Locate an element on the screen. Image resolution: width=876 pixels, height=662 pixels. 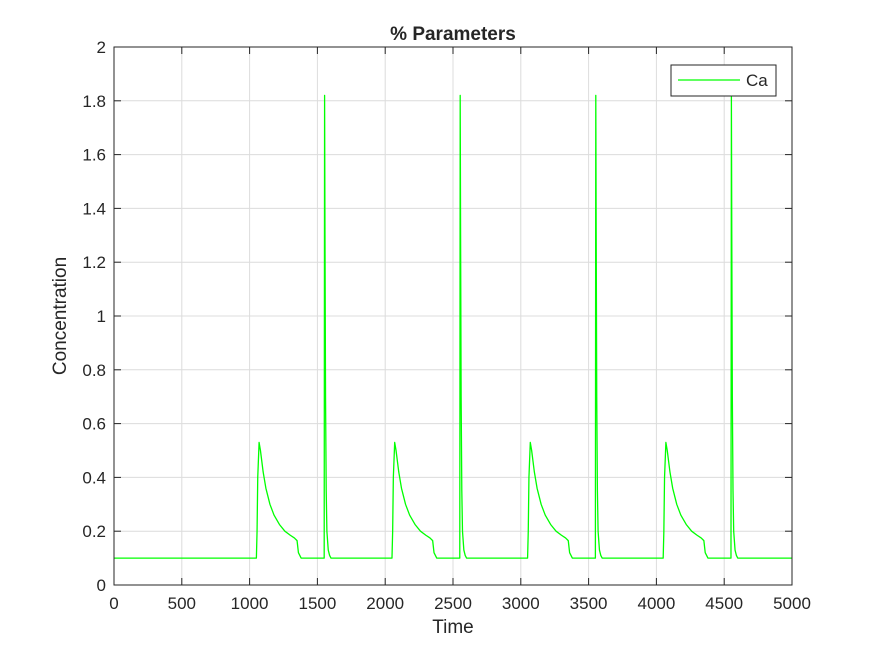
x-tick-label: 2000 is located at coordinates (385, 603).